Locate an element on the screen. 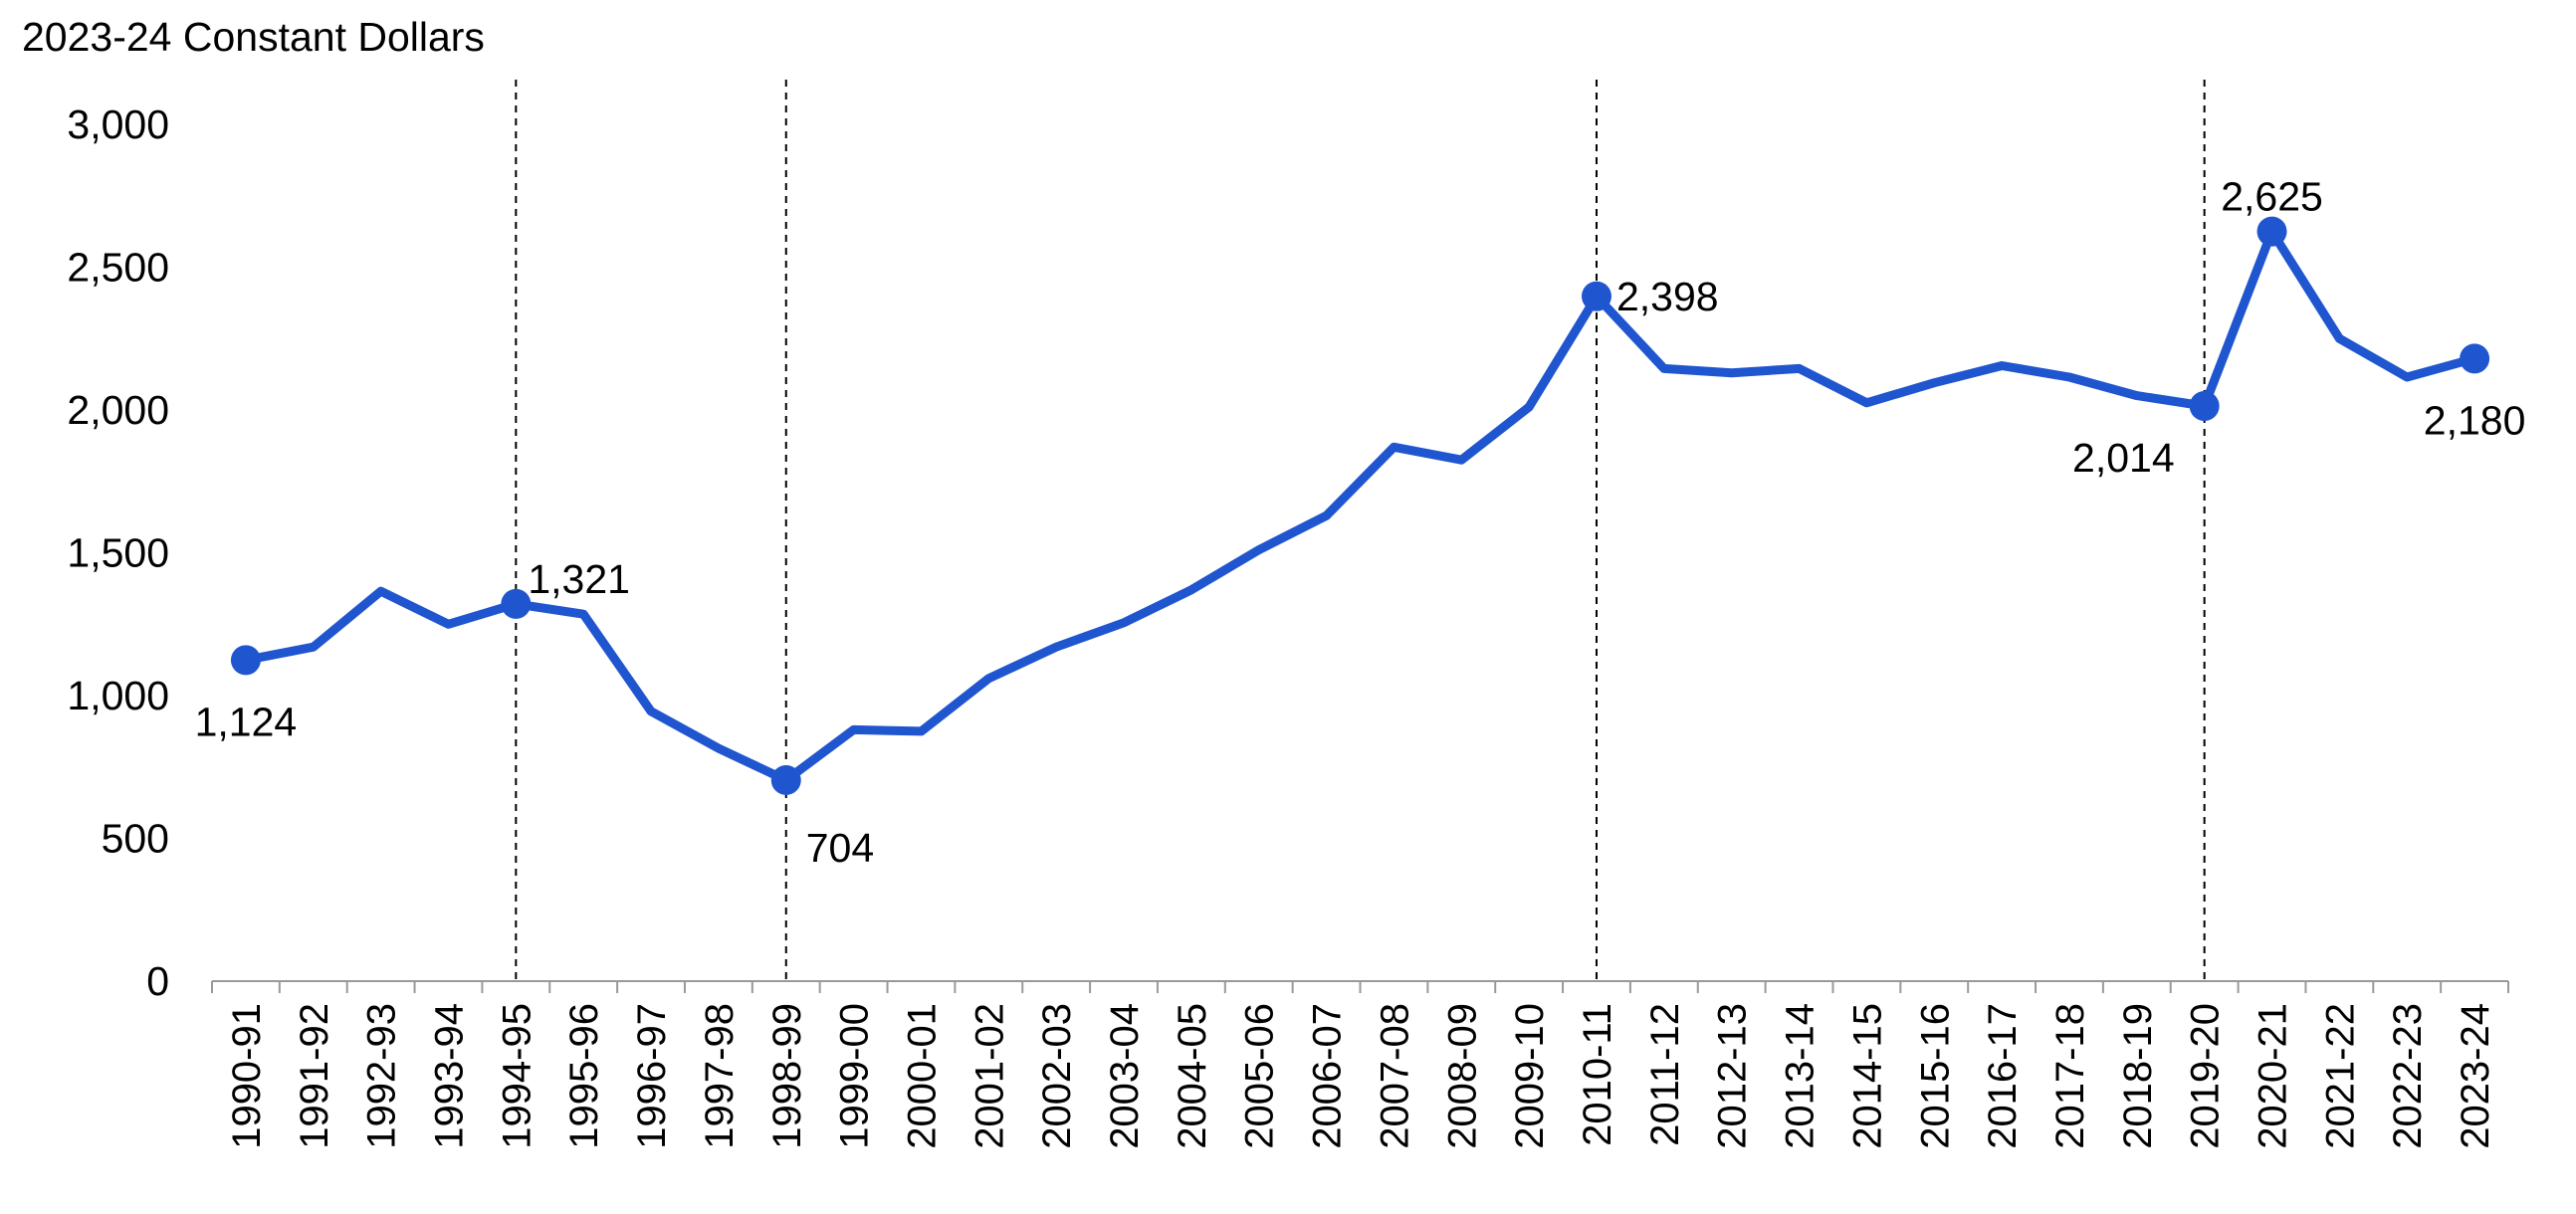  y-axis-unit-label: 2023-24 Constant Dollars is located at coordinates (253, 37).